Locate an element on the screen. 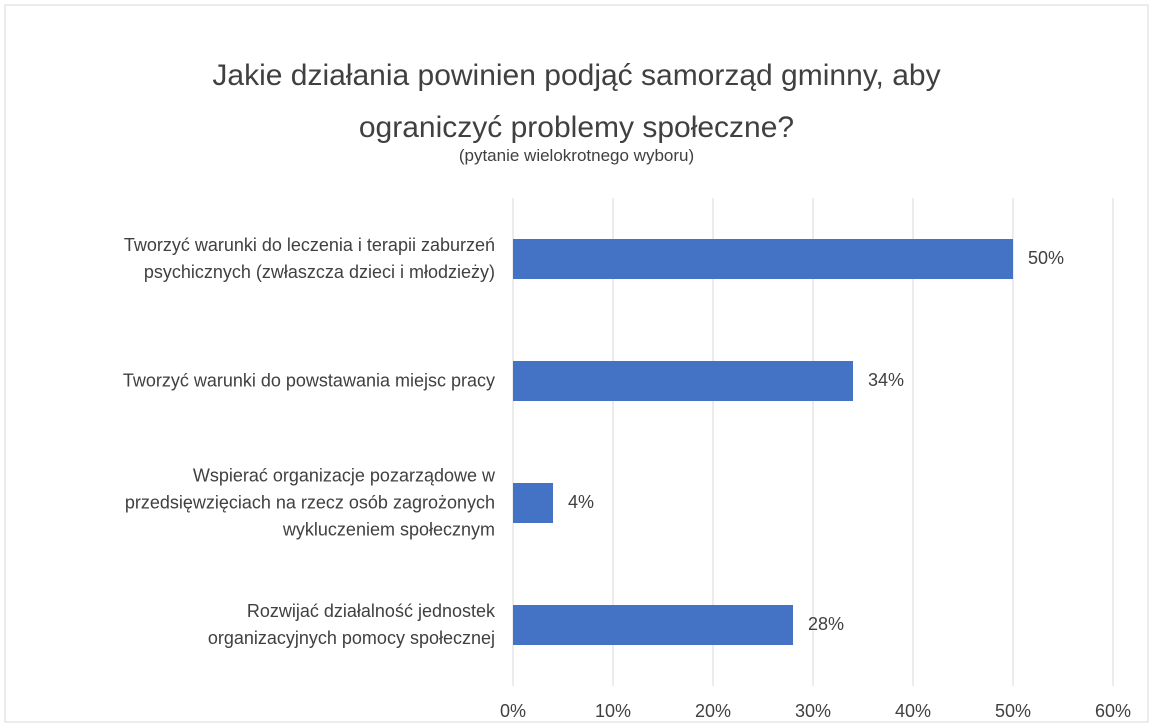  x-tick-label: 30% is located at coordinates (813, 711).